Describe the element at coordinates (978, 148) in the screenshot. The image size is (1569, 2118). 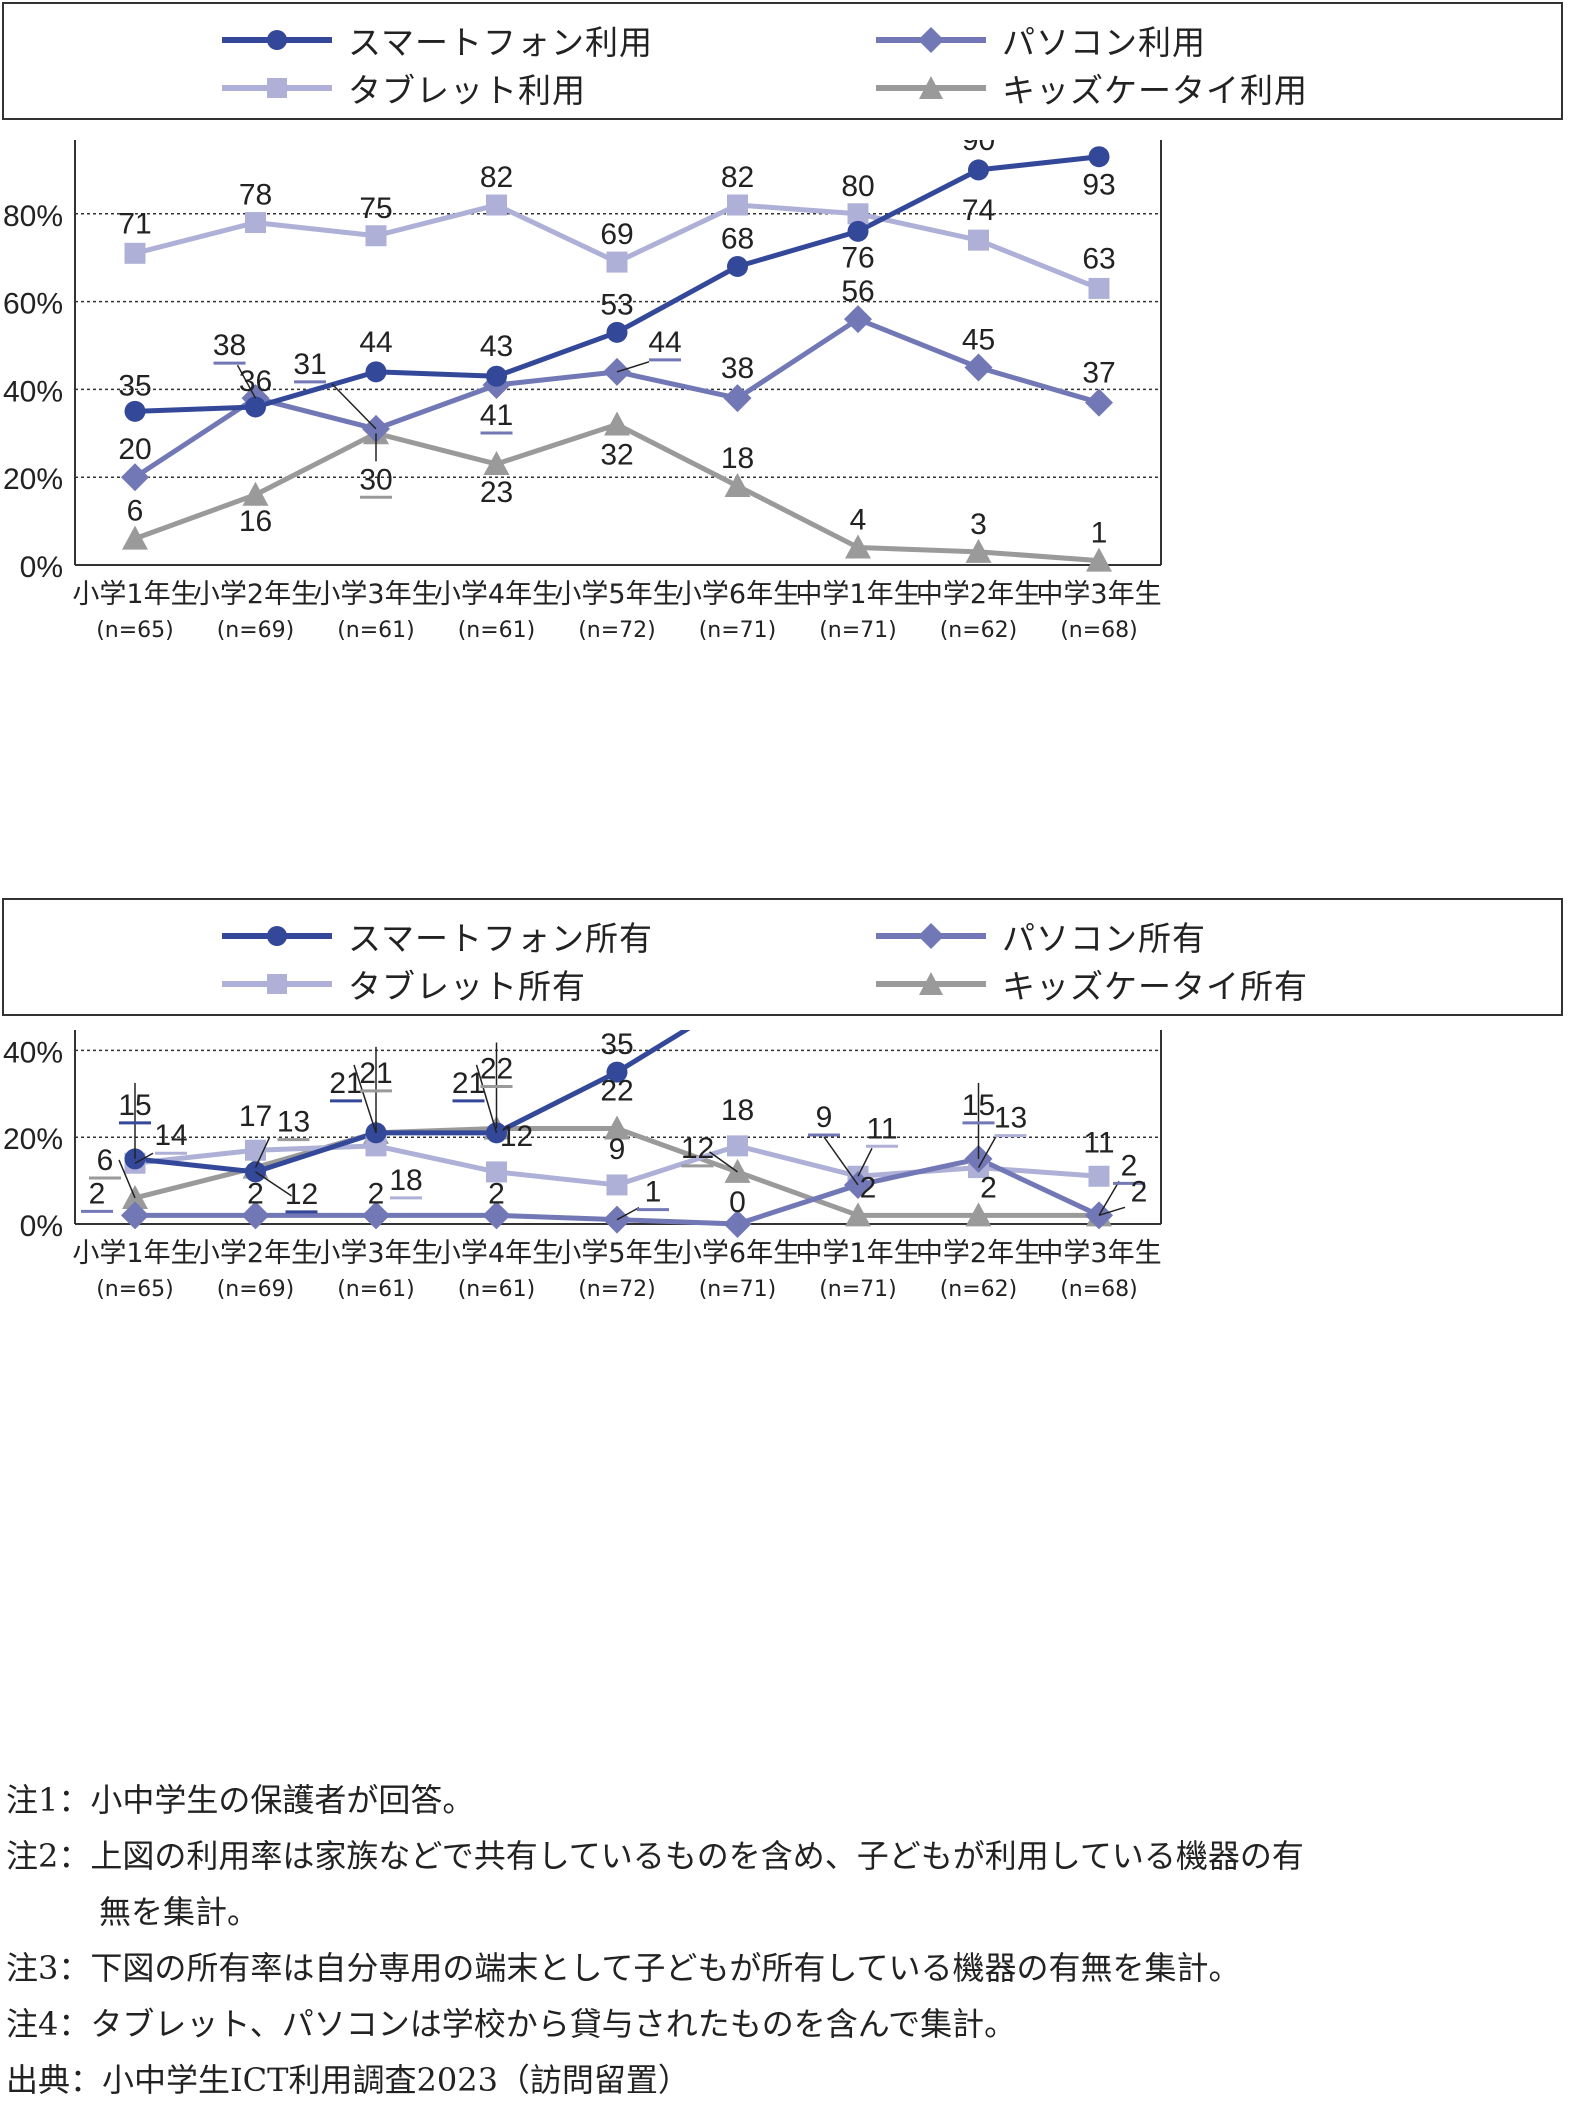
I see `data-label: 90` at that location.